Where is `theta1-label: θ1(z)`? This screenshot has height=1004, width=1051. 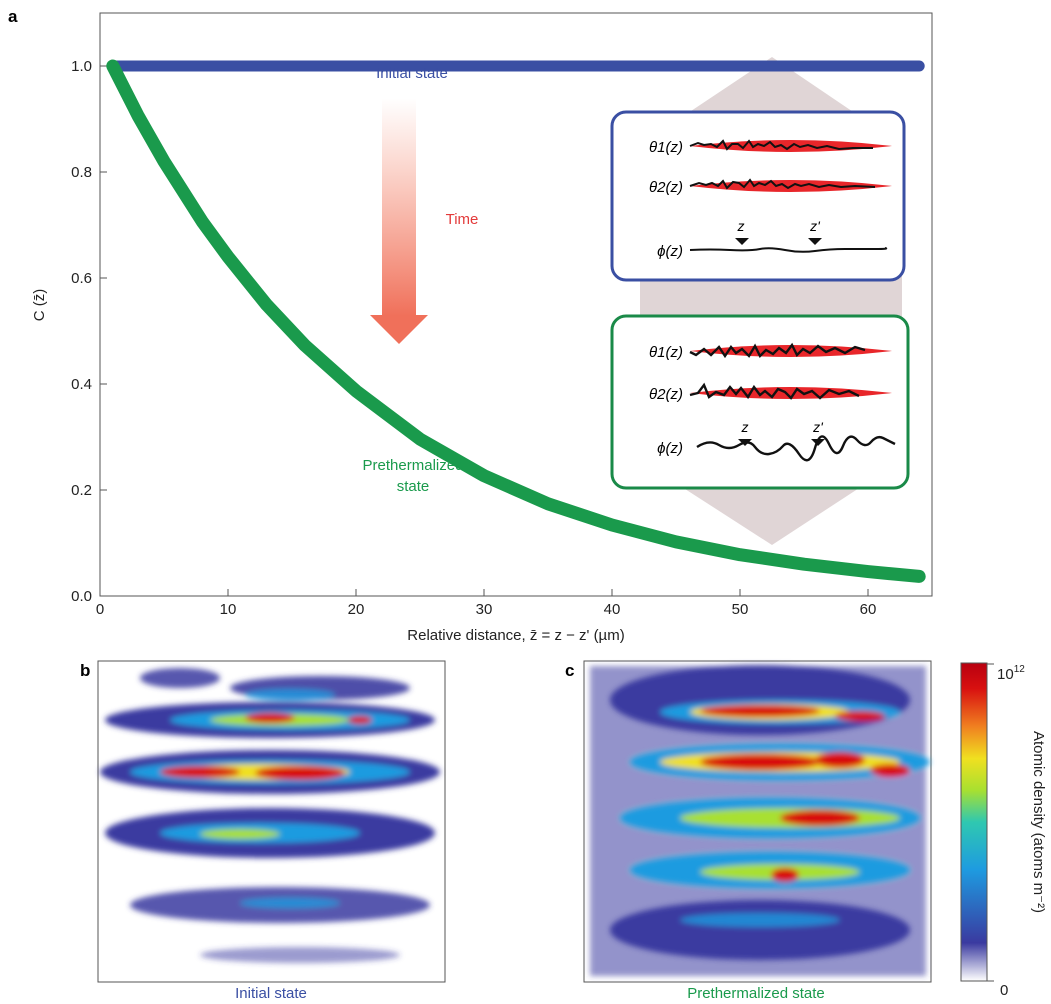 theta1-label: θ1(z) is located at coordinates (666, 147).